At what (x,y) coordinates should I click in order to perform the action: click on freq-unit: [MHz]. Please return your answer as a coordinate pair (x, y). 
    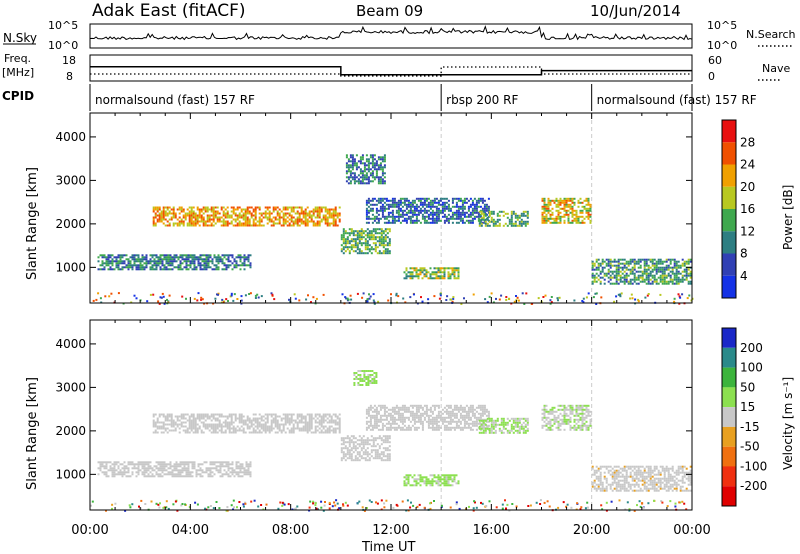
    Looking at the image, I should click on (18, 72).